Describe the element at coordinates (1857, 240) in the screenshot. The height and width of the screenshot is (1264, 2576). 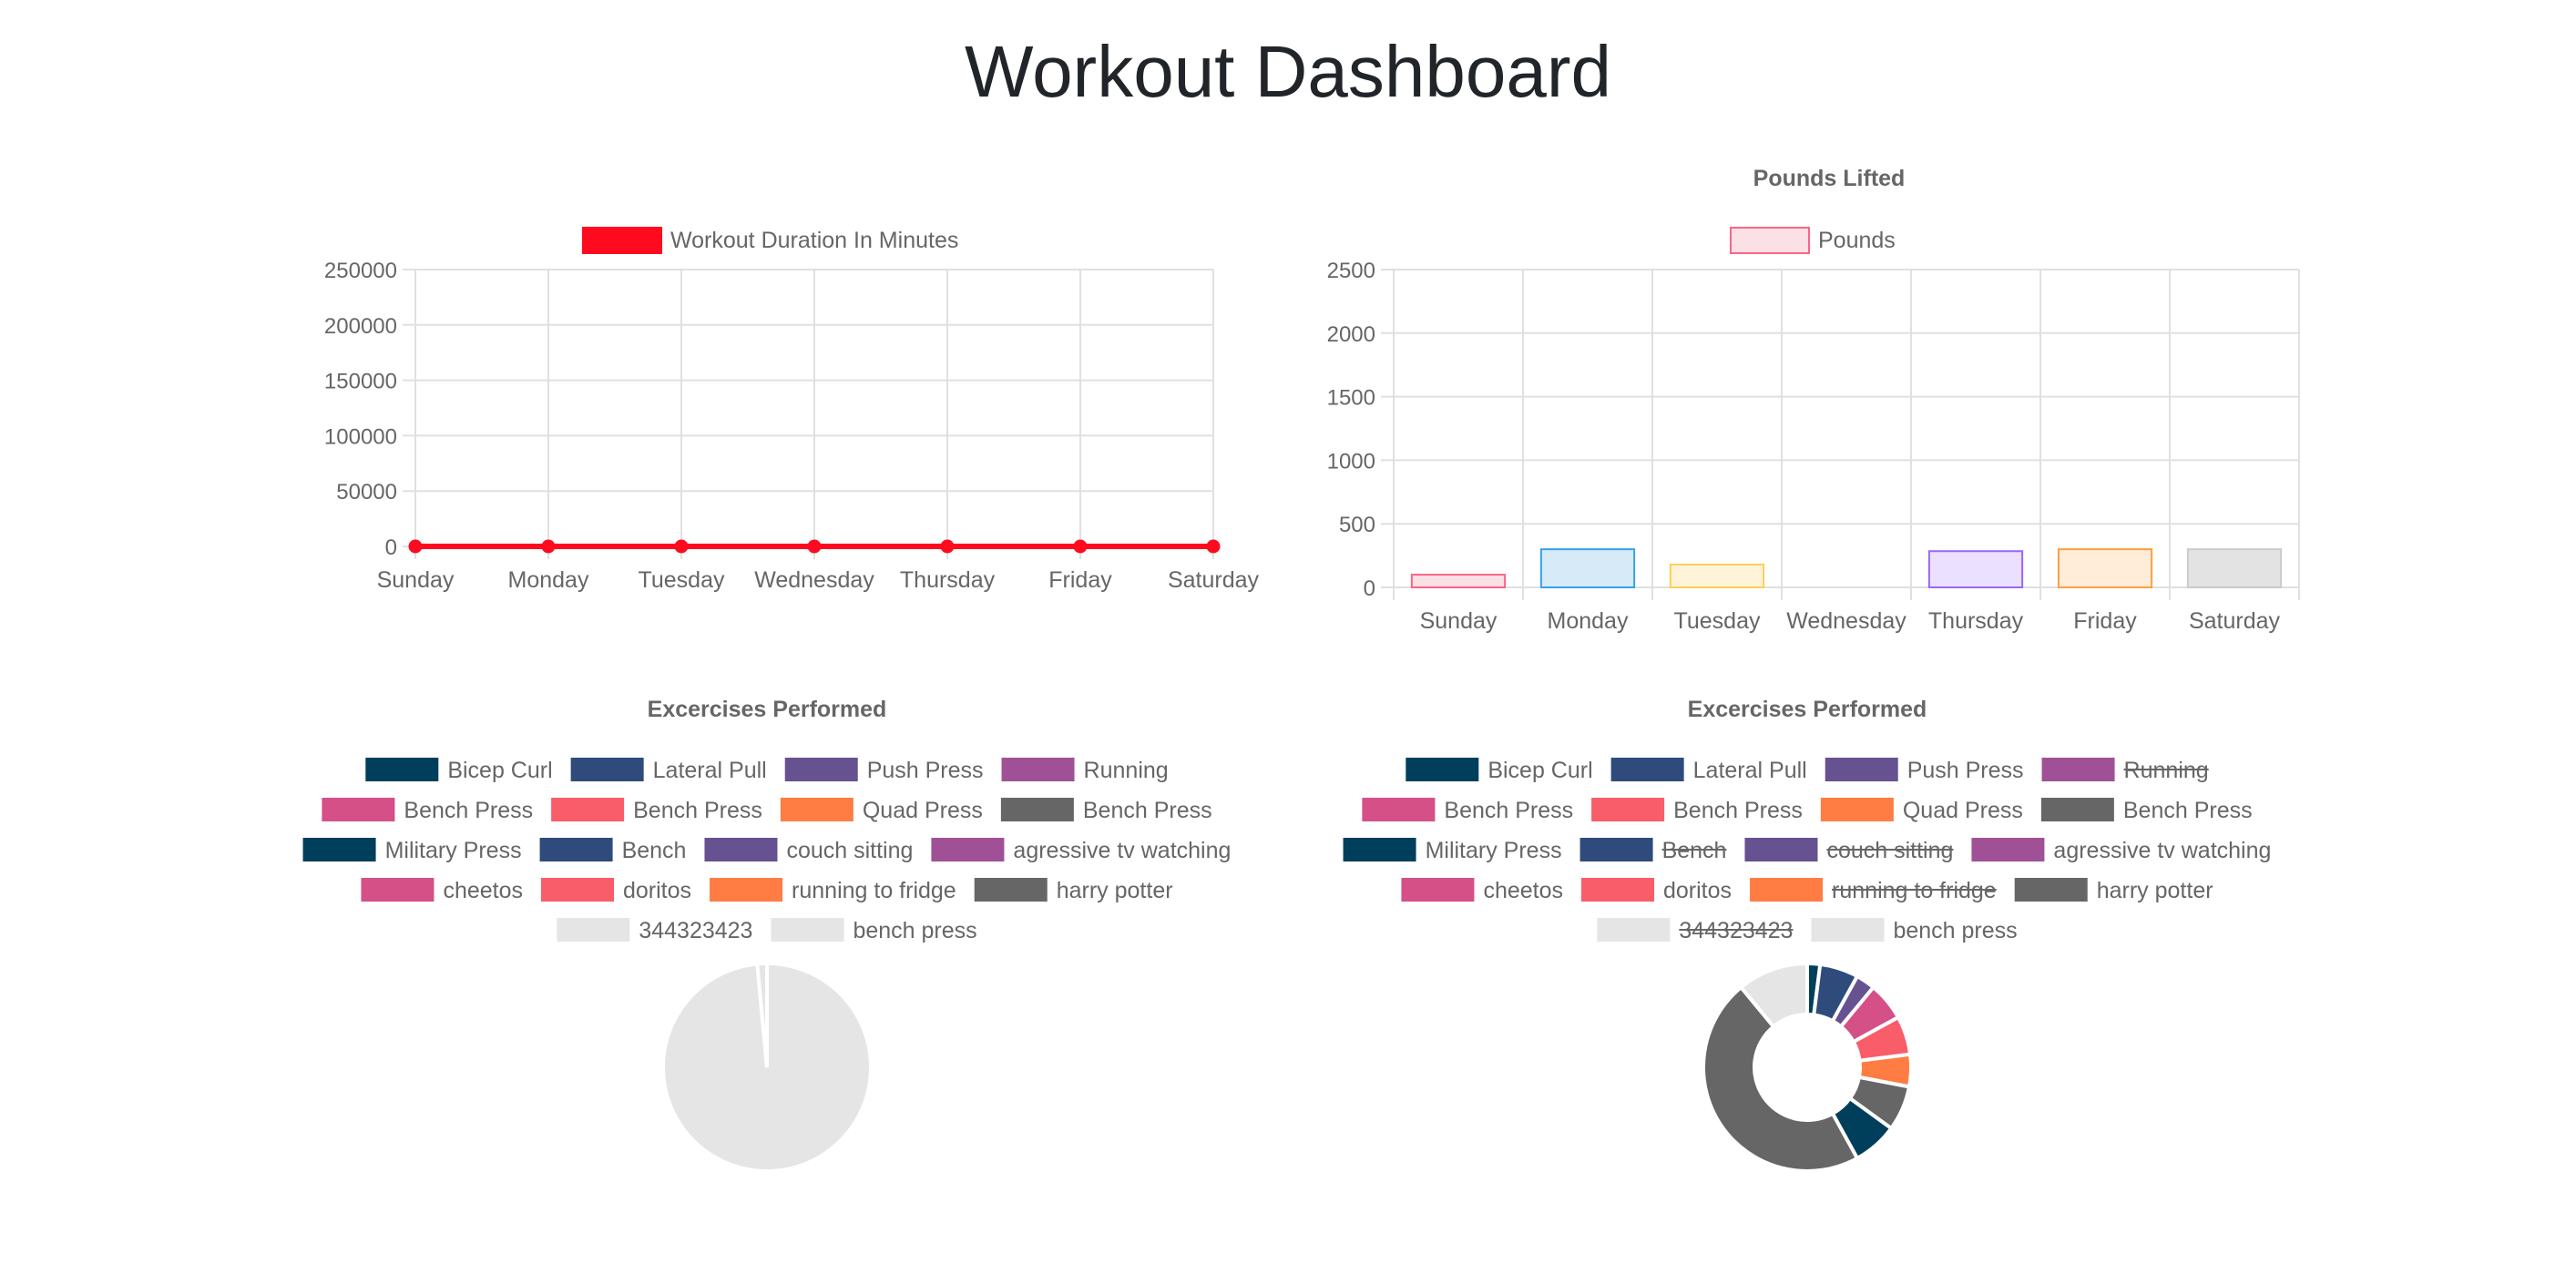
I see `legend-label: Pounds` at that location.